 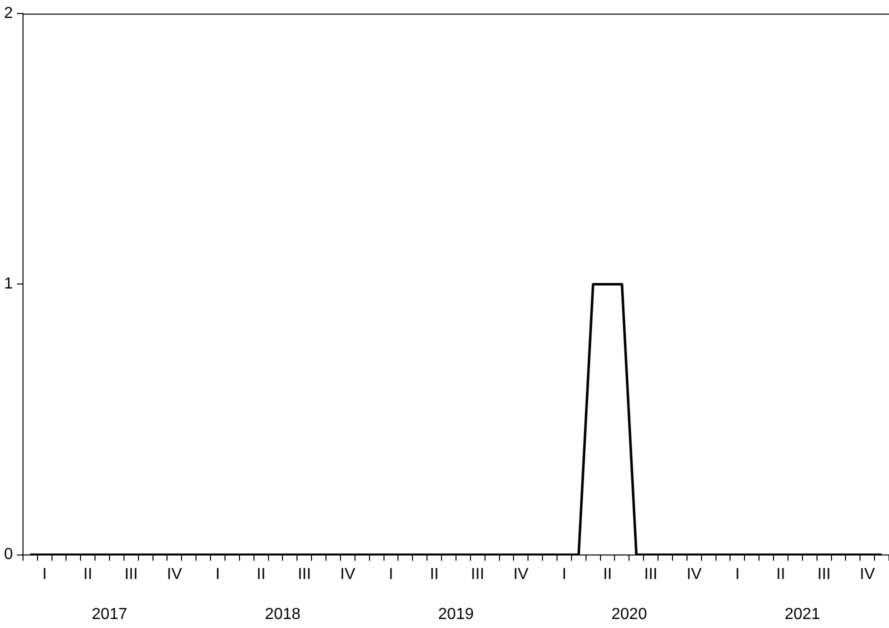 I want to click on text: 2017, so click(x=110, y=615).